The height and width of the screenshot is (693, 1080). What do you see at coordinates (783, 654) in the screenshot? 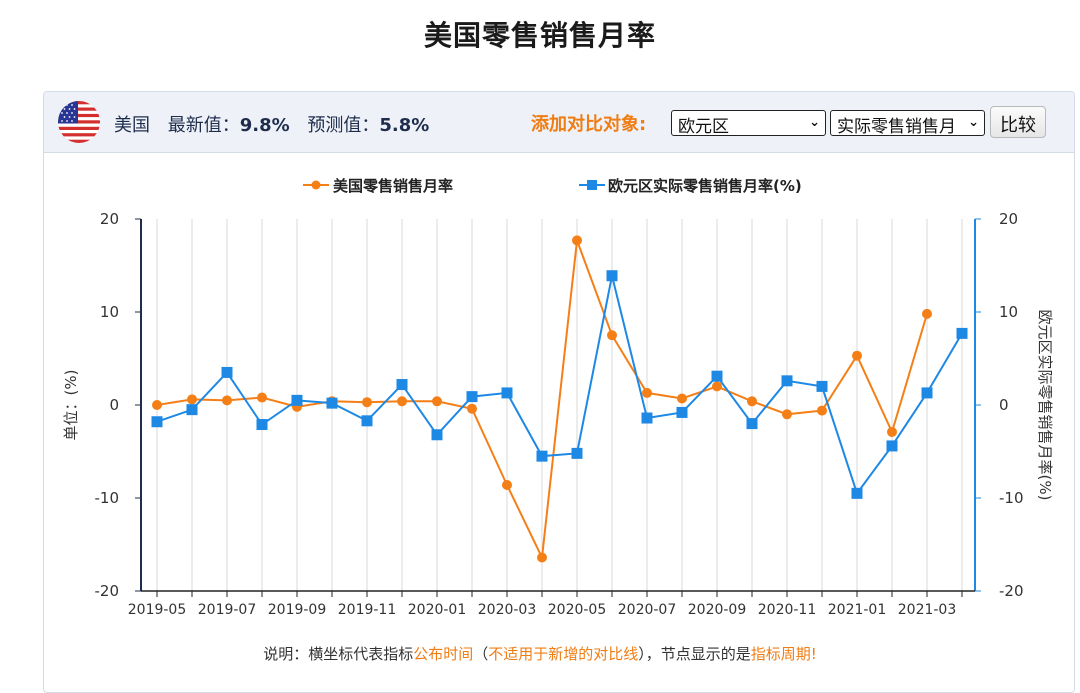
I see `note-highlight-period: 指标周期!` at bounding box center [783, 654].